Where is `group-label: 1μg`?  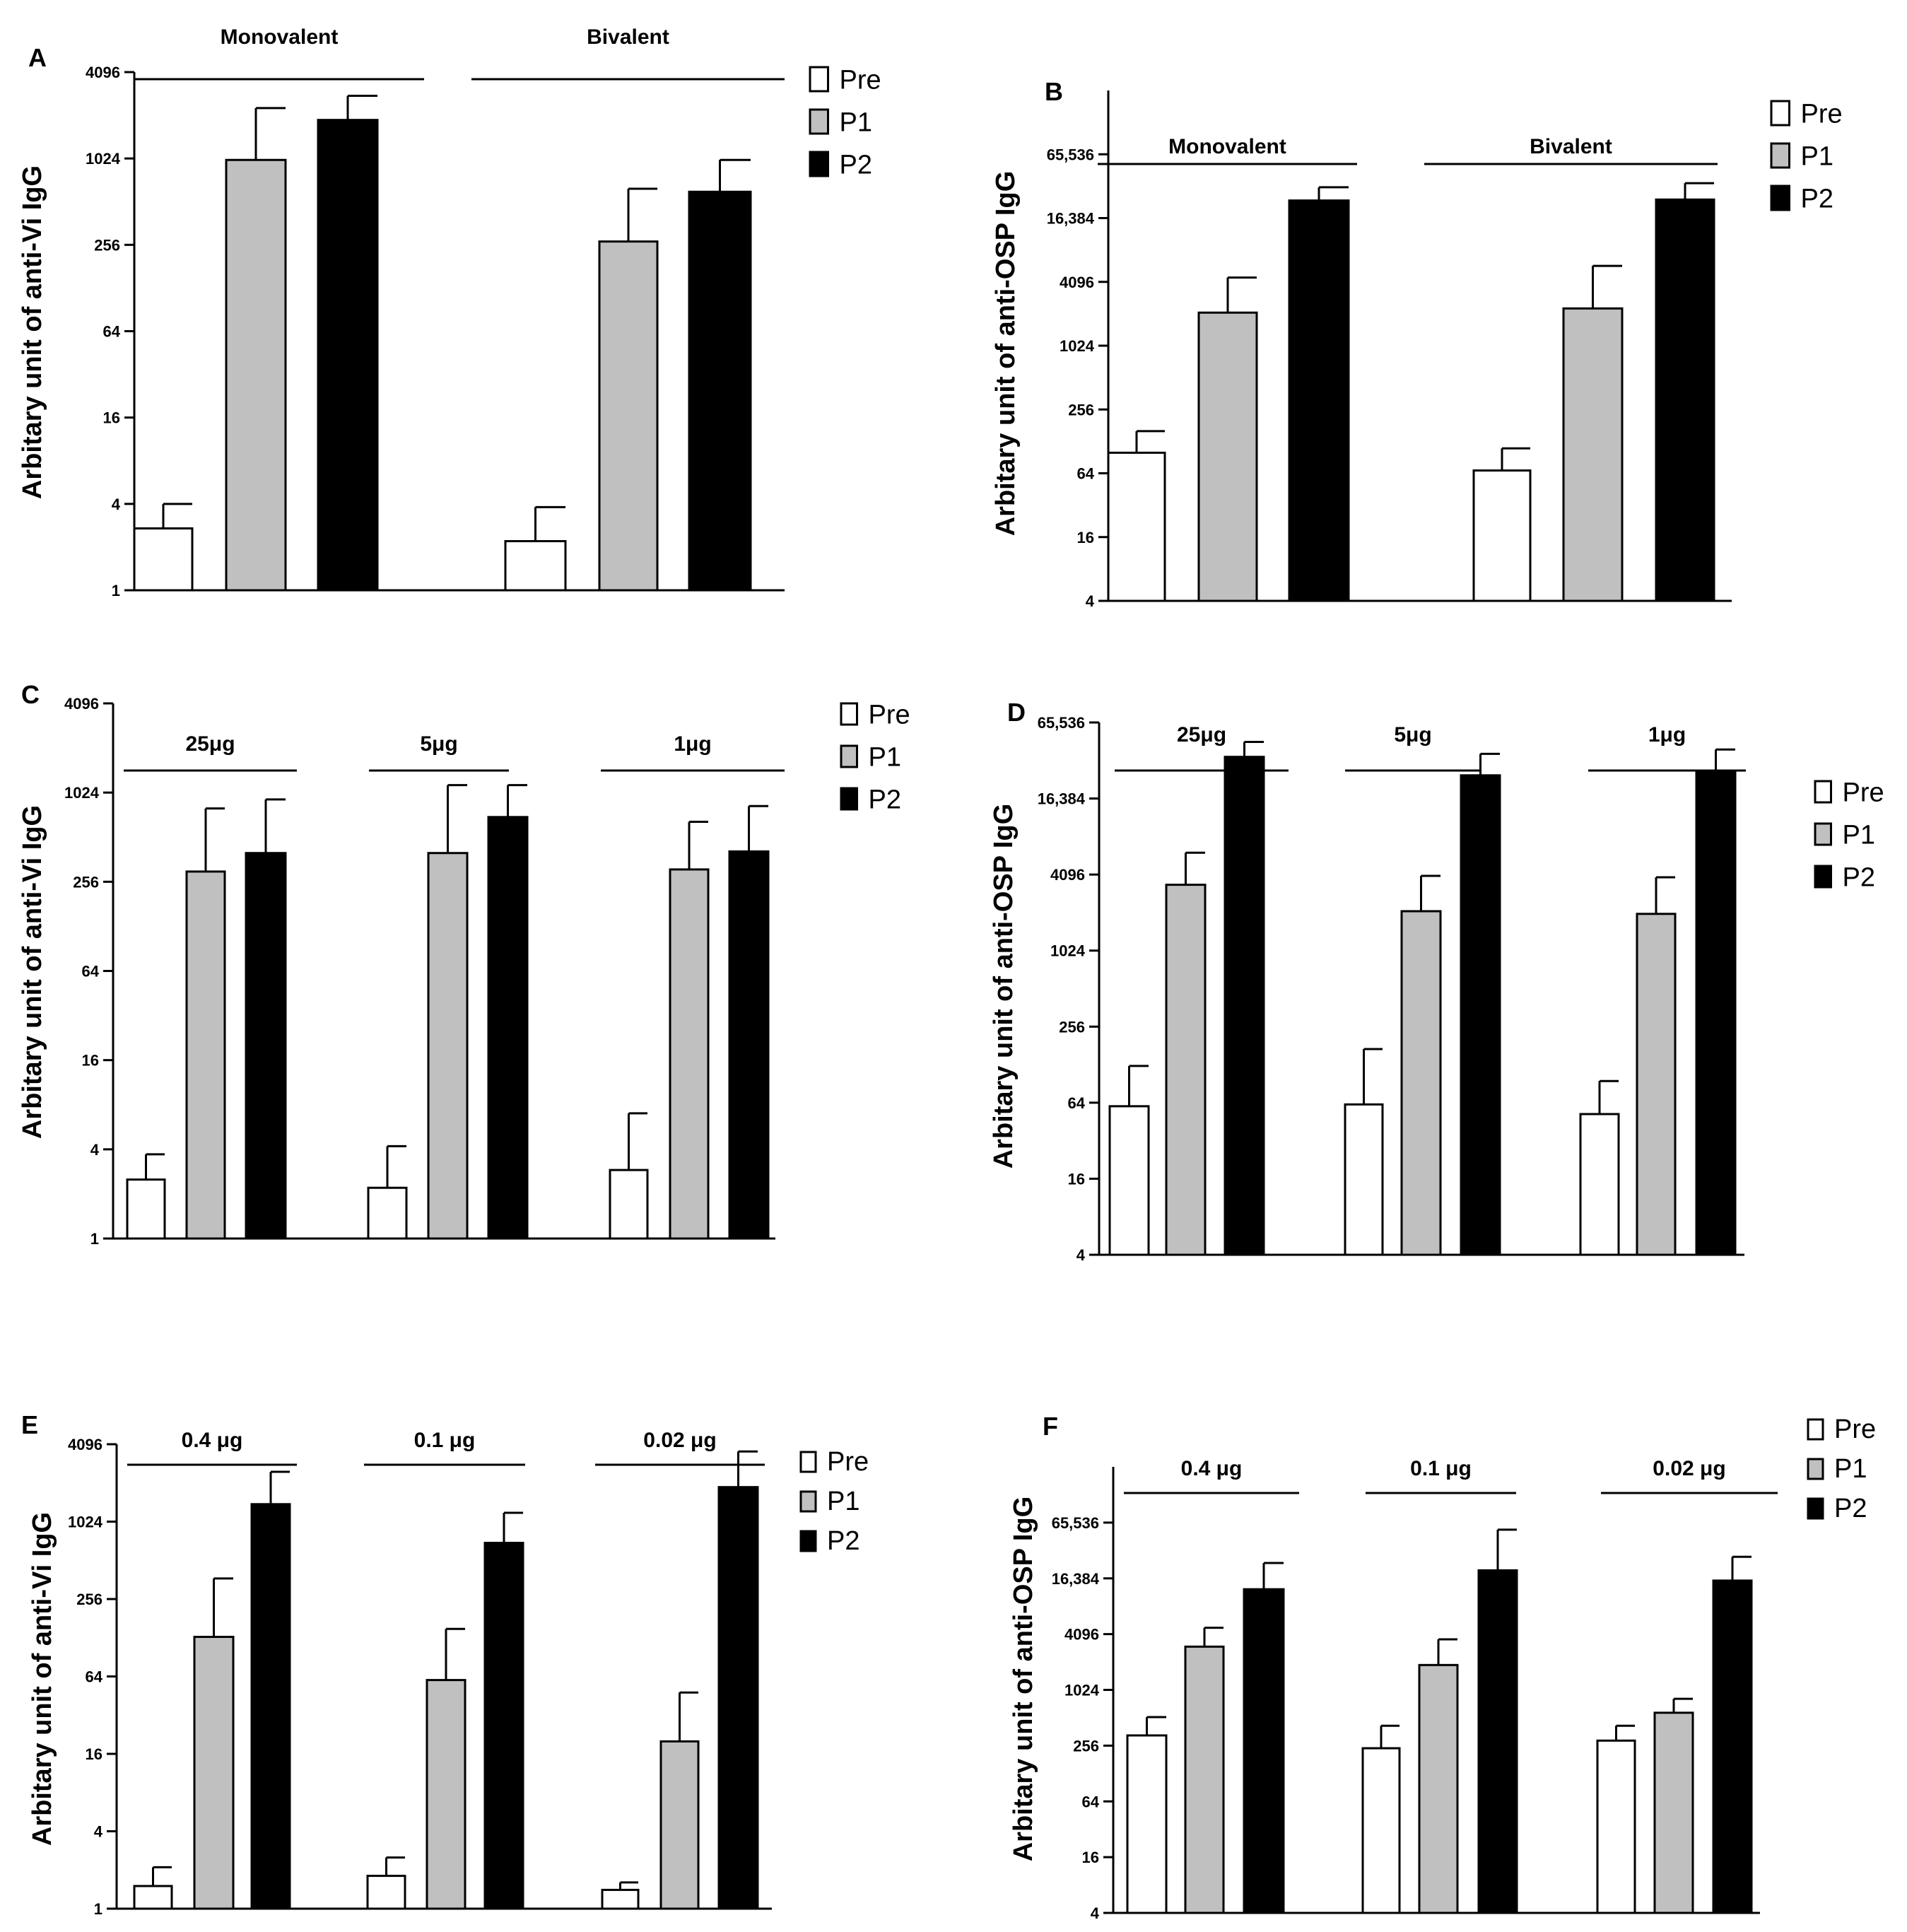
group-label: 1μg is located at coordinates (1667, 735).